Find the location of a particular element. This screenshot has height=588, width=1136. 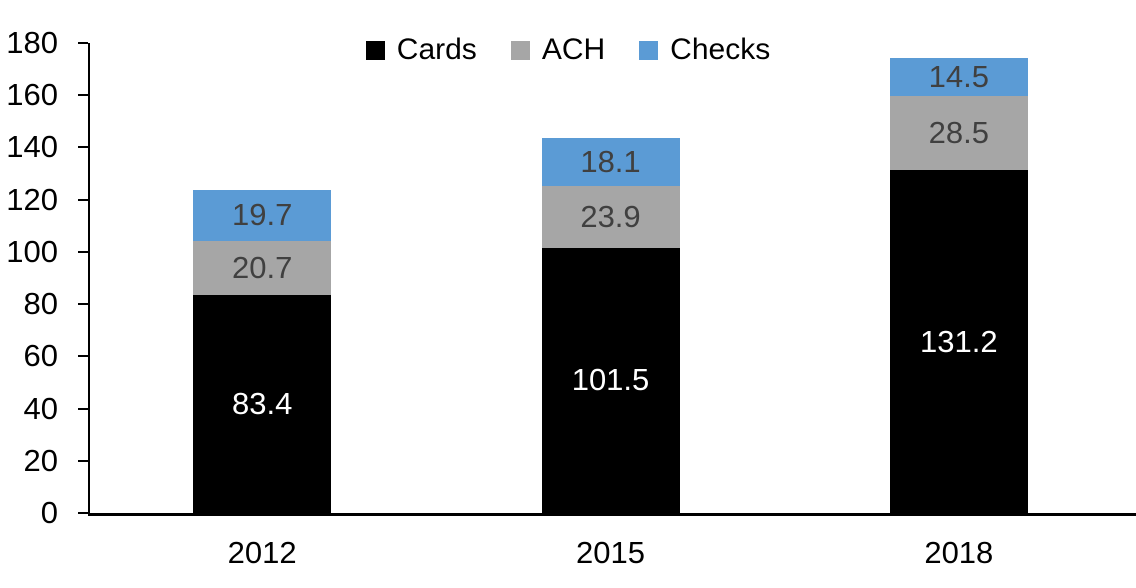

legend-item-cards: Cards is located at coordinates (421, 49).